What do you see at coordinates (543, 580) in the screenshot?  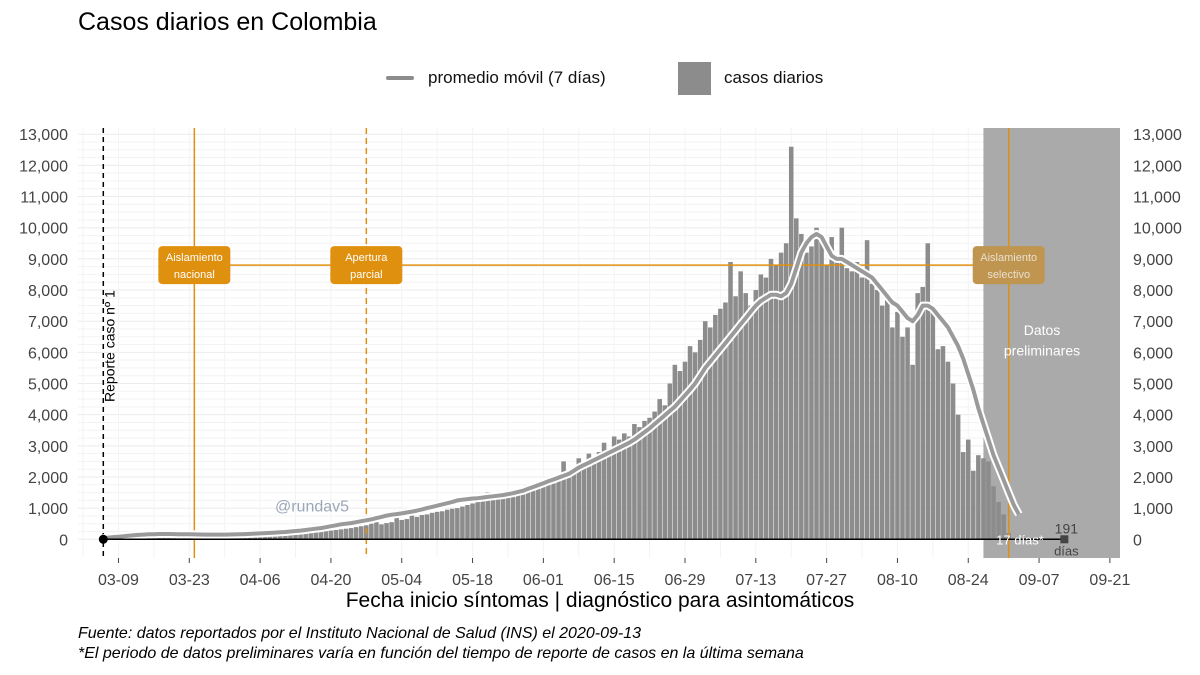 I see `x-tick-label: 06-01` at bounding box center [543, 580].